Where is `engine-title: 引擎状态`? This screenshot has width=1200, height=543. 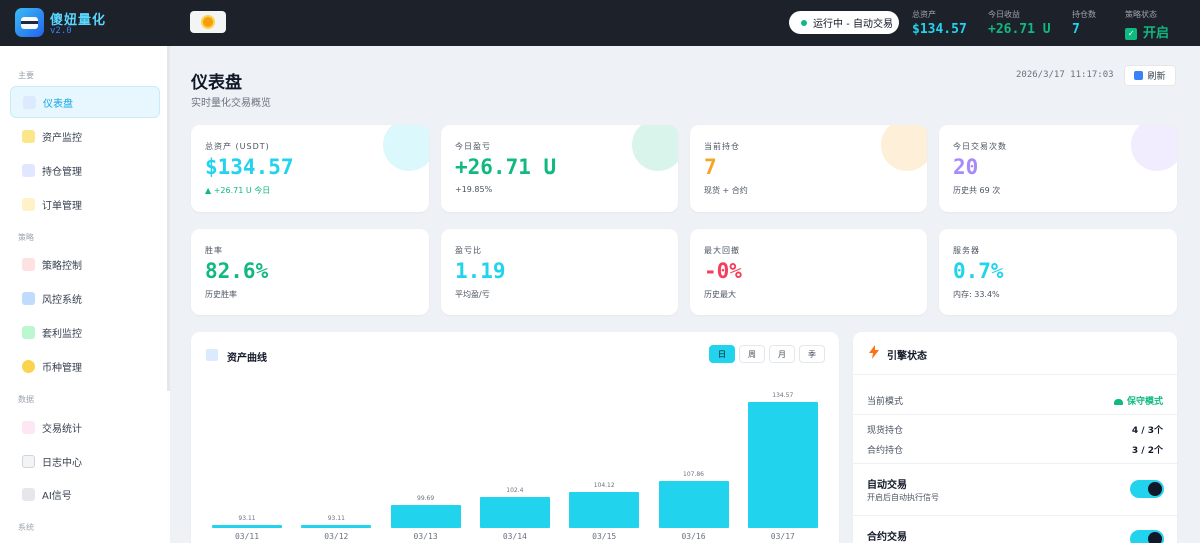
engine-title: 引擎状态 is located at coordinates (907, 356).